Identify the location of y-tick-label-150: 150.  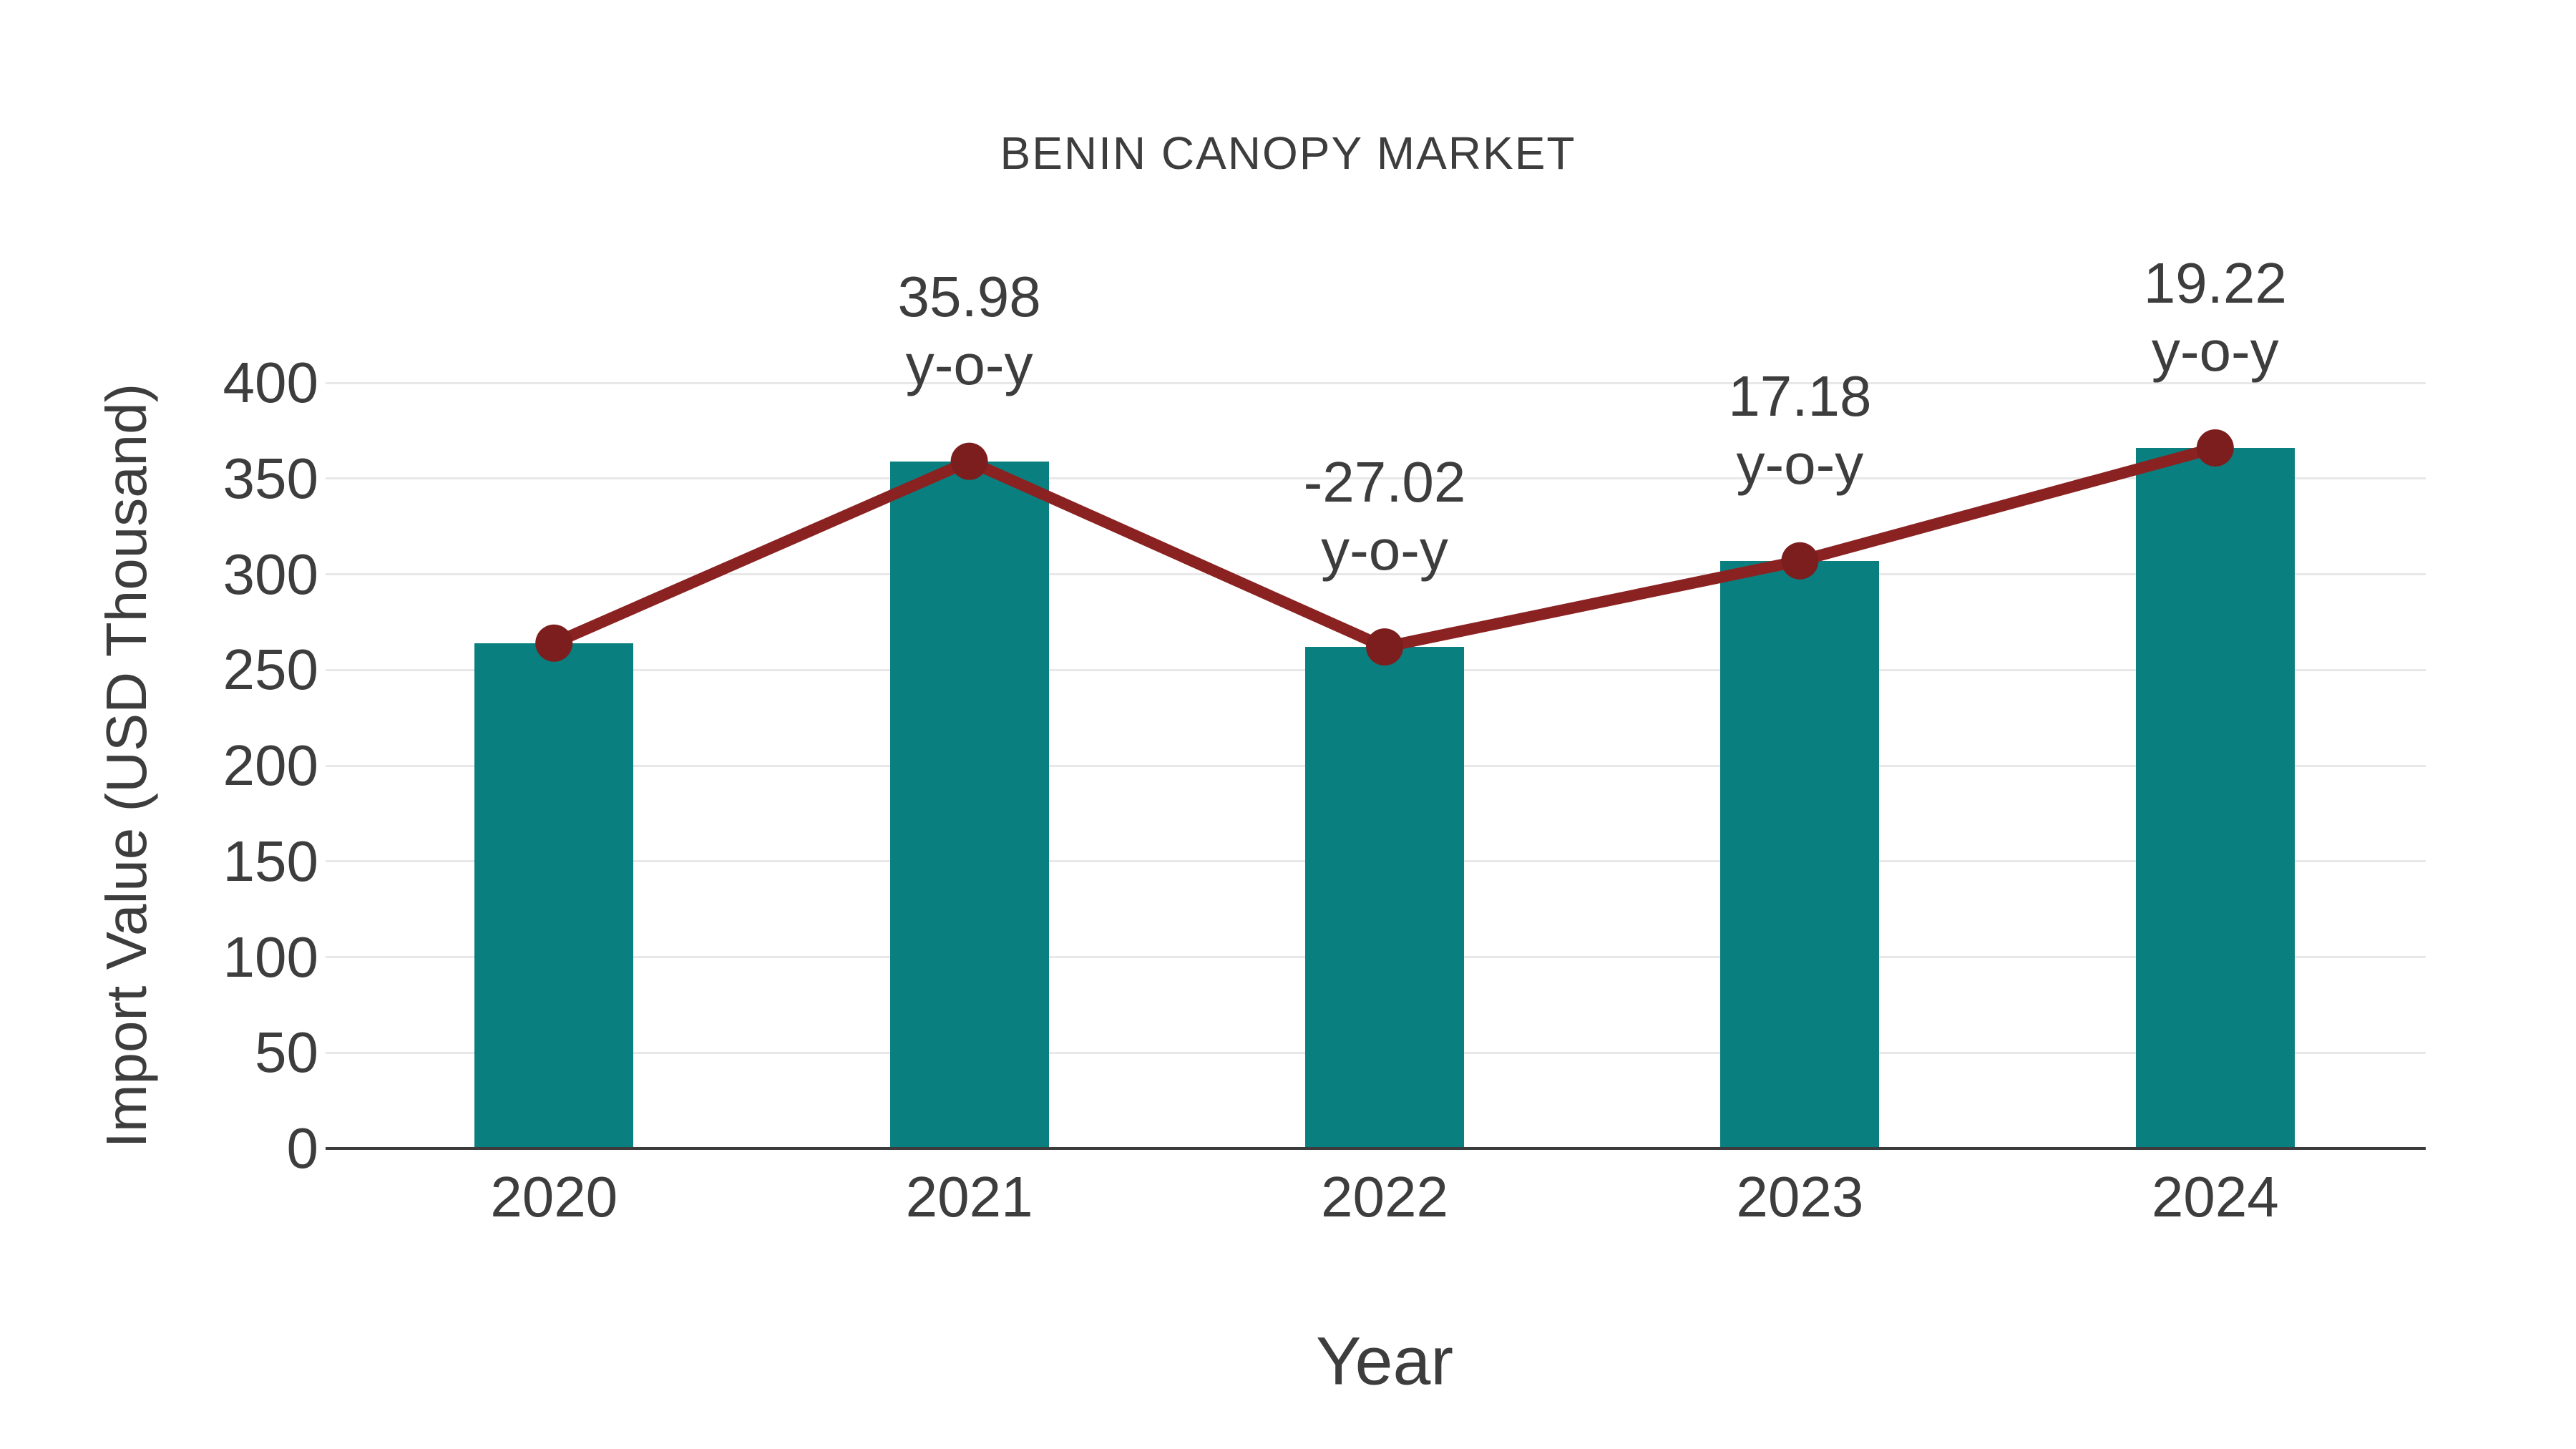
(270, 861).